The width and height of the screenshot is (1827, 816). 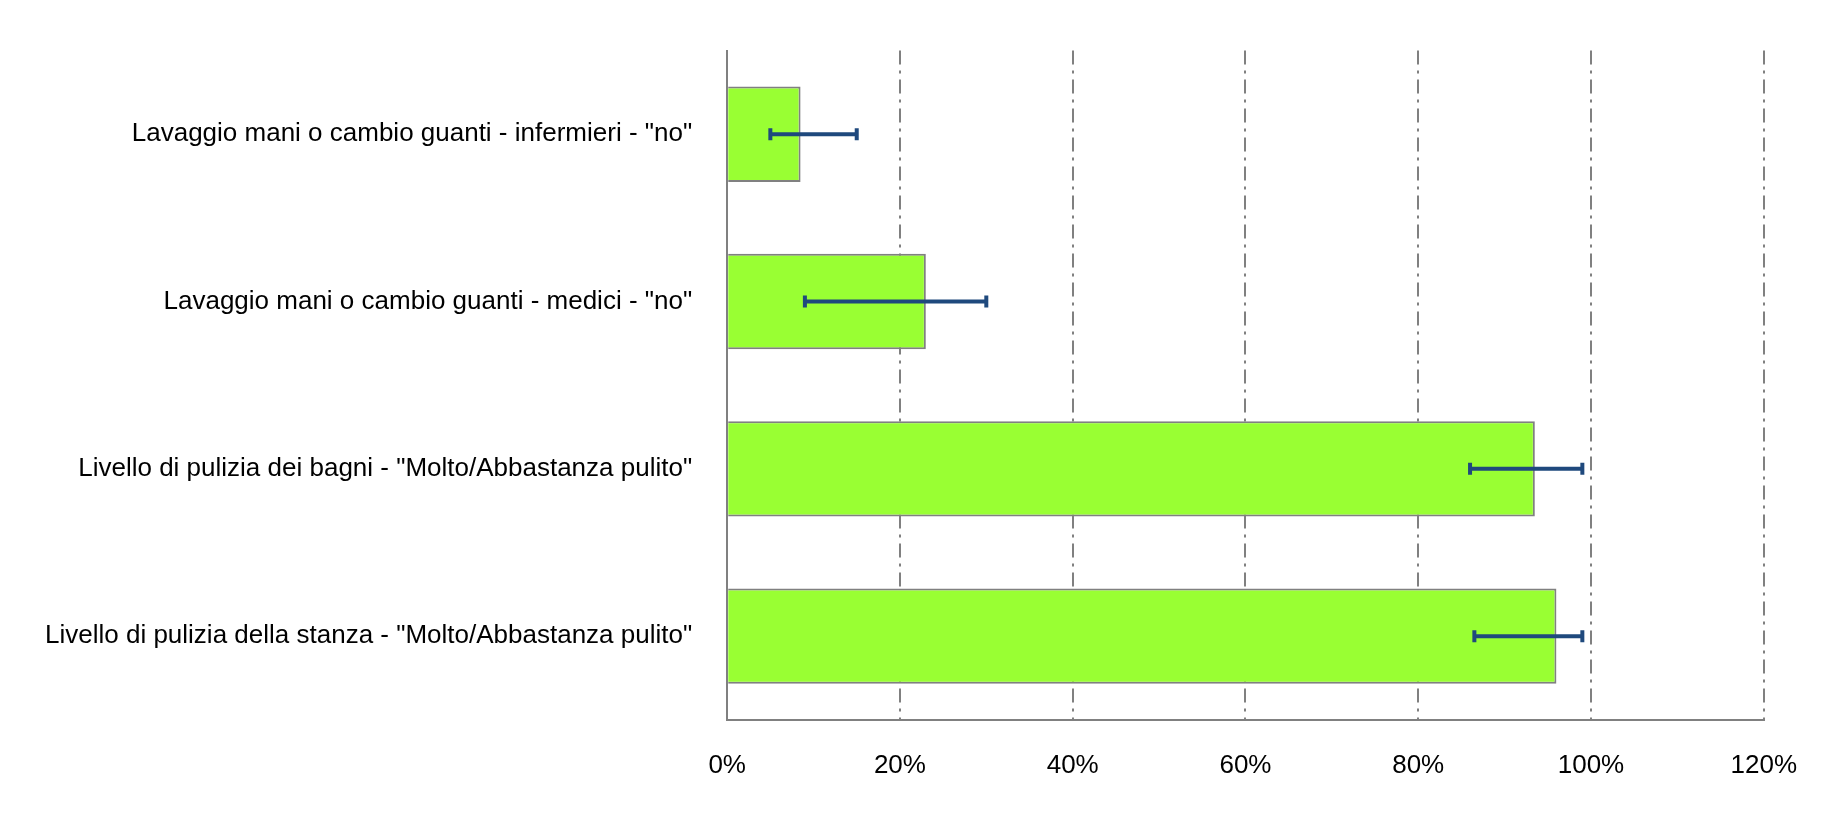 What do you see at coordinates (369, 634) in the screenshot?
I see `y-tick-label: Livello di pulizia della stanza - "Molto/Abbastanza pulito"` at bounding box center [369, 634].